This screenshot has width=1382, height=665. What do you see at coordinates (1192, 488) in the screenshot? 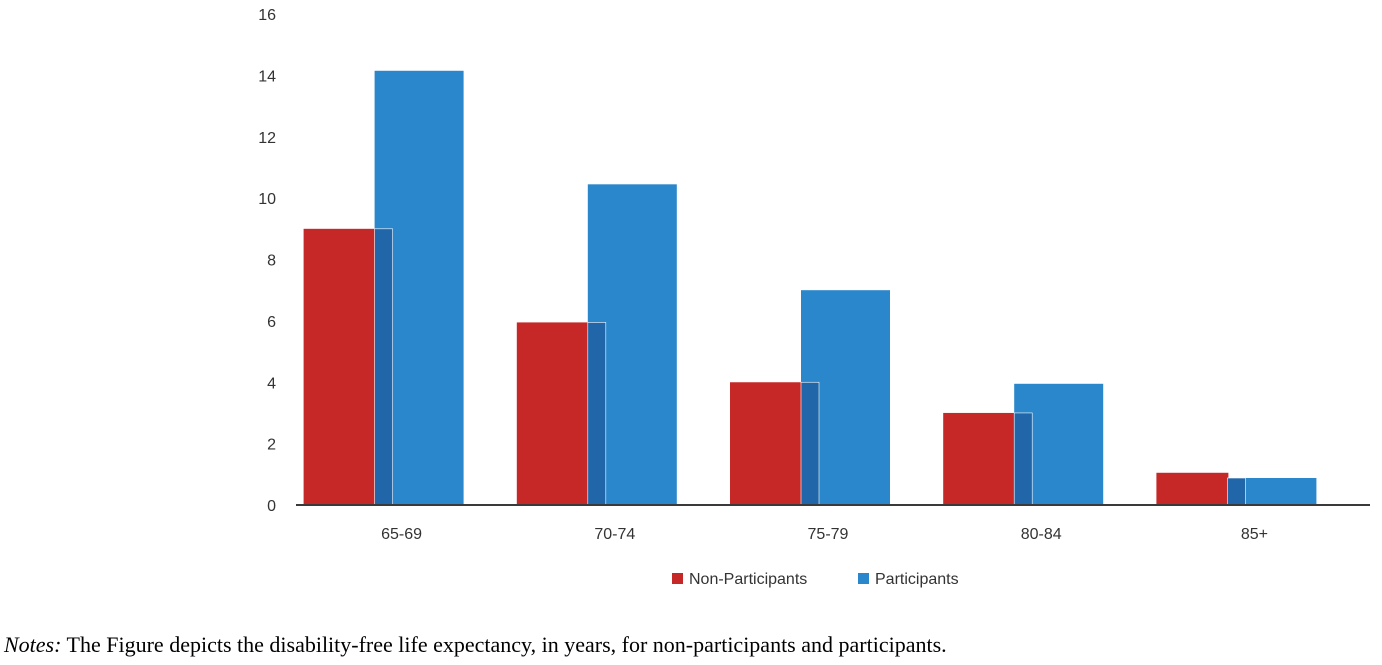
I see `bar-non-participants-85+` at bounding box center [1192, 488].